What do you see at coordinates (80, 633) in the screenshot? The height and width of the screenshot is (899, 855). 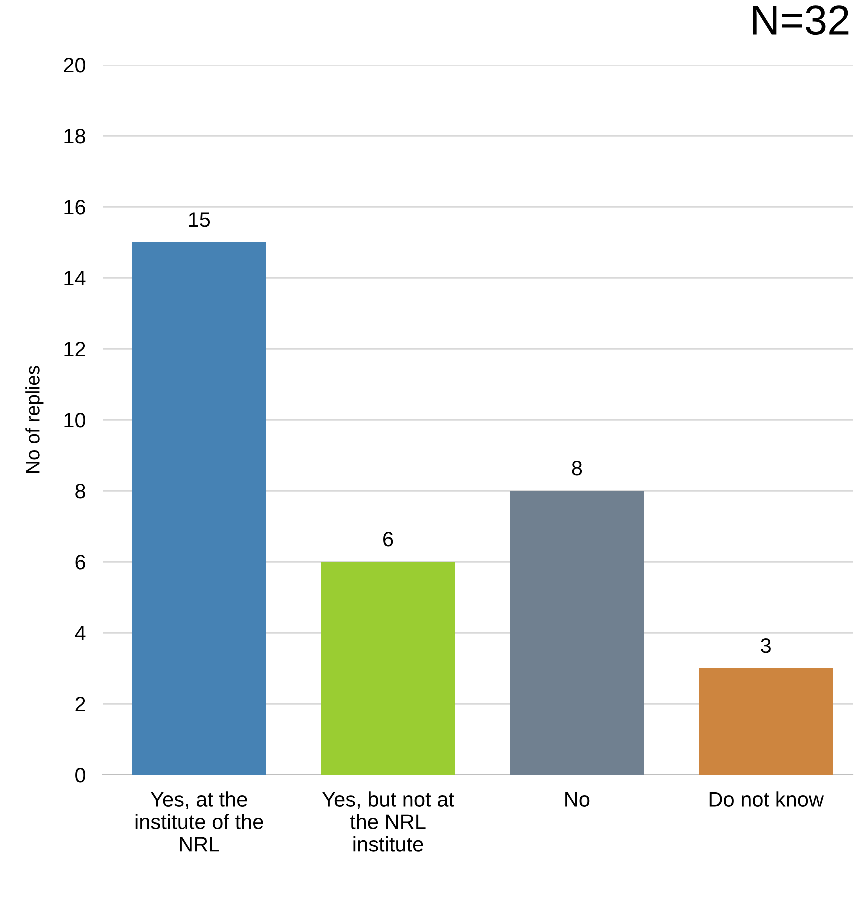 I see `y-tick-label: 4` at bounding box center [80, 633].